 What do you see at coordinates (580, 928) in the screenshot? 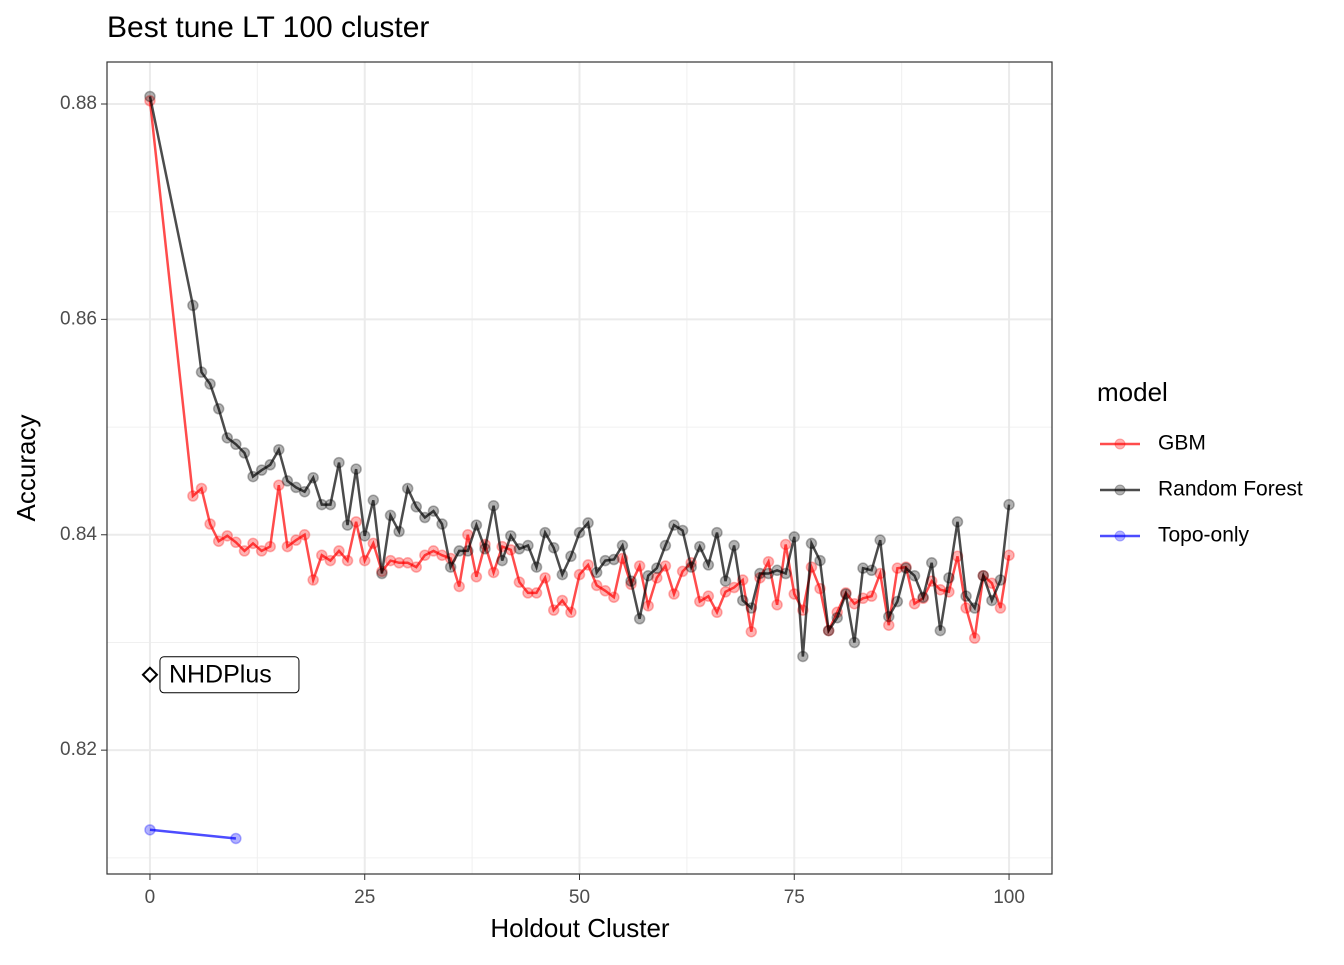
I see `x-axis-label: Holdout Cluster` at bounding box center [580, 928].